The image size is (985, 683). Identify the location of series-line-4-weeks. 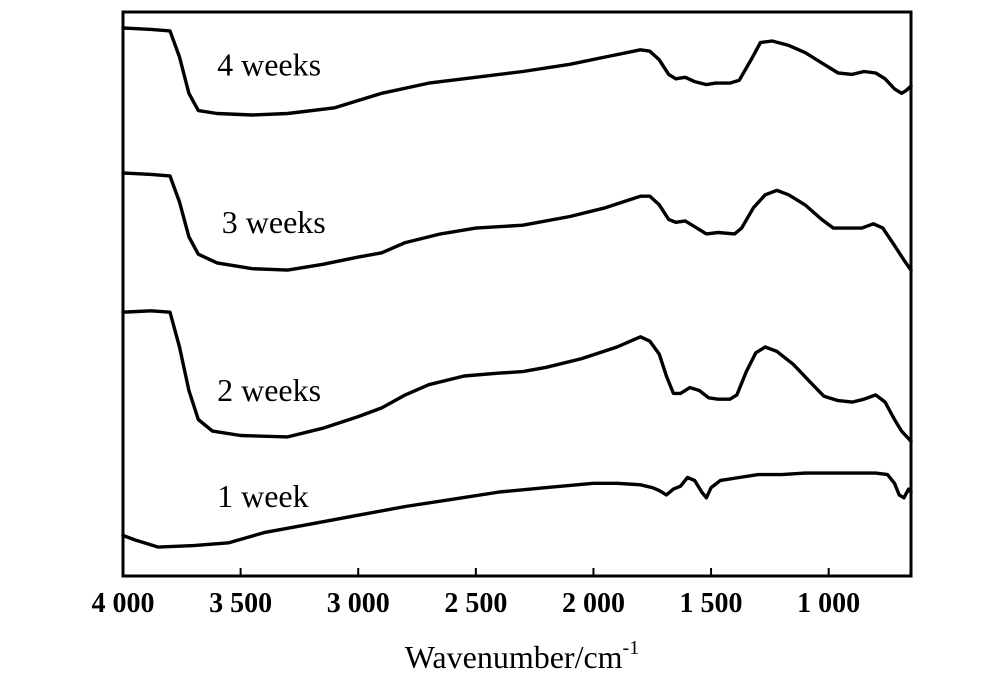
(517, 71).